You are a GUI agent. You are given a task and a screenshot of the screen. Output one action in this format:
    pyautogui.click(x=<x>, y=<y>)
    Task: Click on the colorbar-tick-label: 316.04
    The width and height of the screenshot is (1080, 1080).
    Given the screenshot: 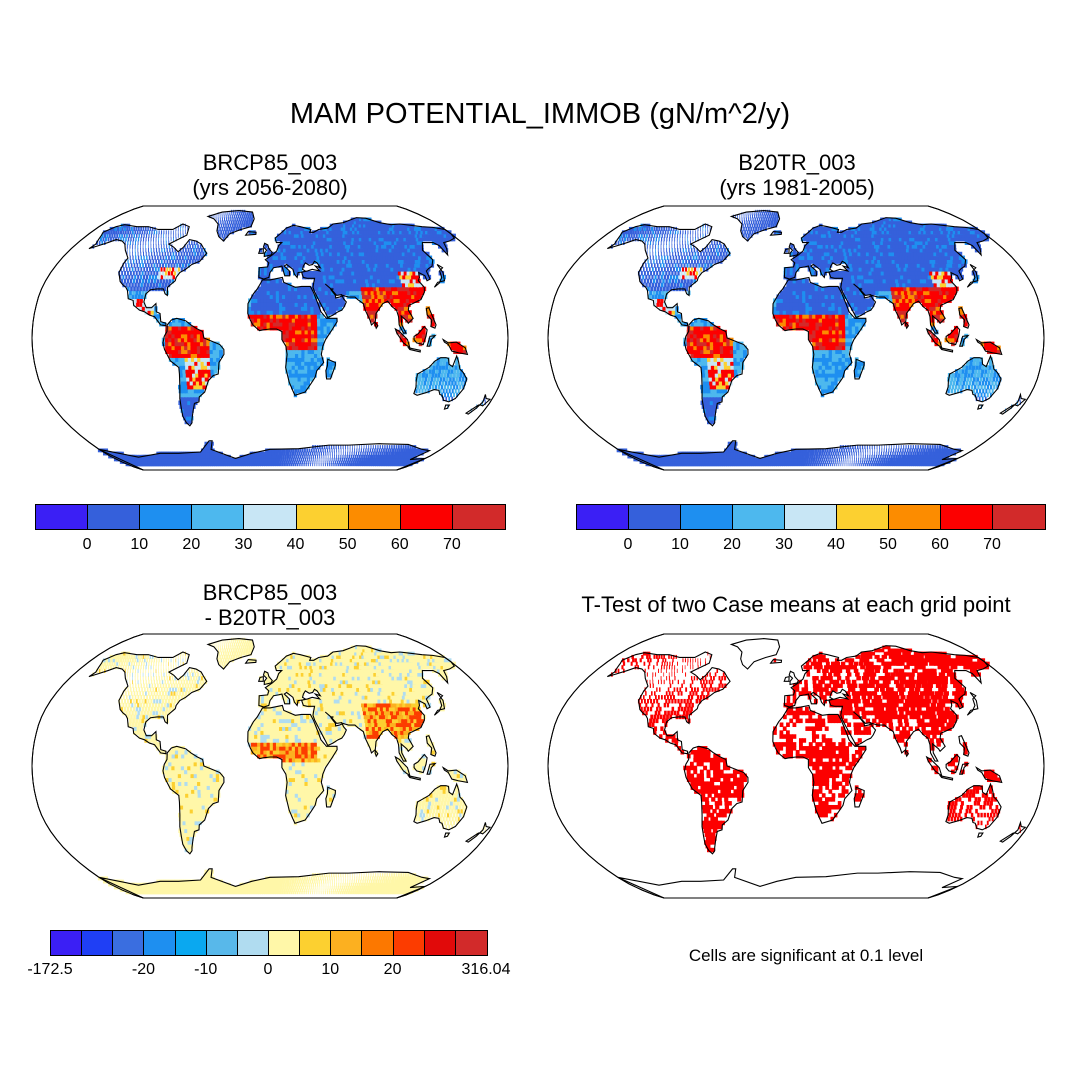 What is the action you would take?
    pyautogui.click(x=486, y=969)
    